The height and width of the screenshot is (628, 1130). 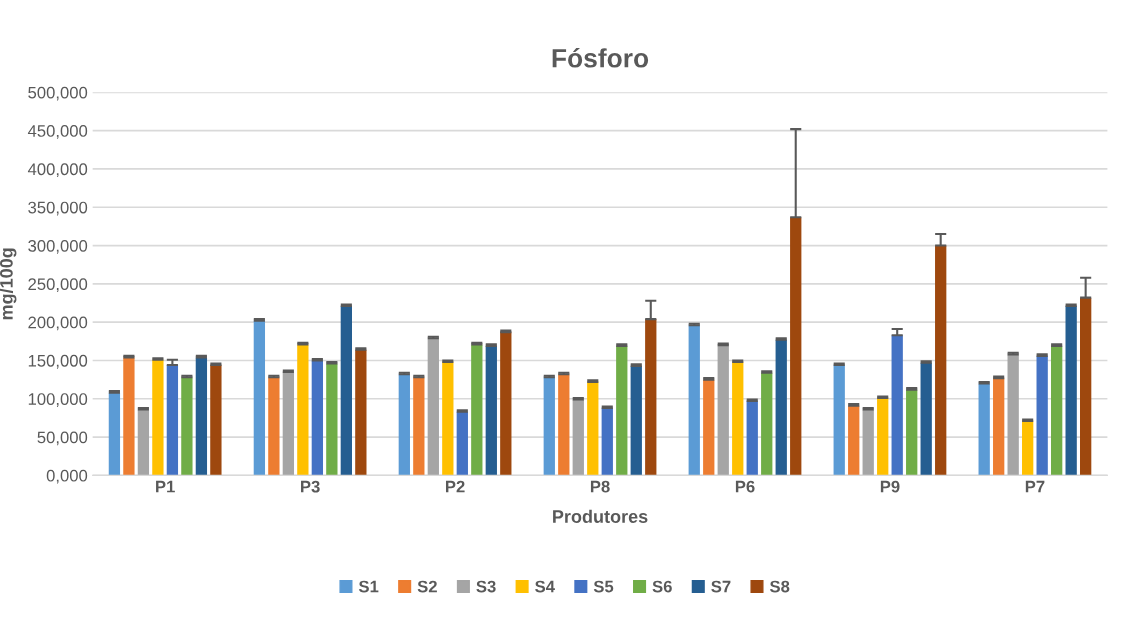 I want to click on legend-label: S2, so click(x=427, y=586).